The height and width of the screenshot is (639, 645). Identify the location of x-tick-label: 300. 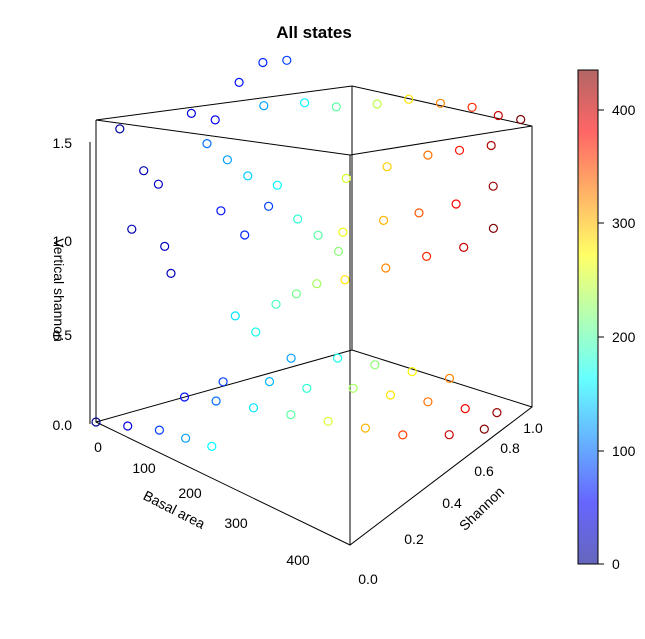
(236, 523).